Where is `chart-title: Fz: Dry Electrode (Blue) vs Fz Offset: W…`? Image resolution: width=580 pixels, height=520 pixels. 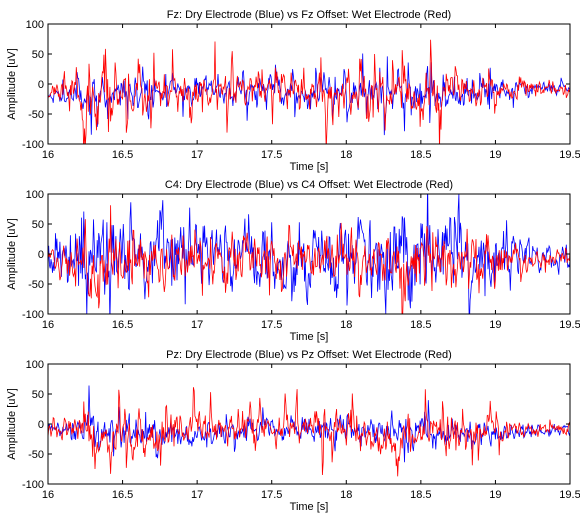
chart-title: Fz: Dry Electrode (Blue) vs Fz Offset: W… is located at coordinates (309, 15).